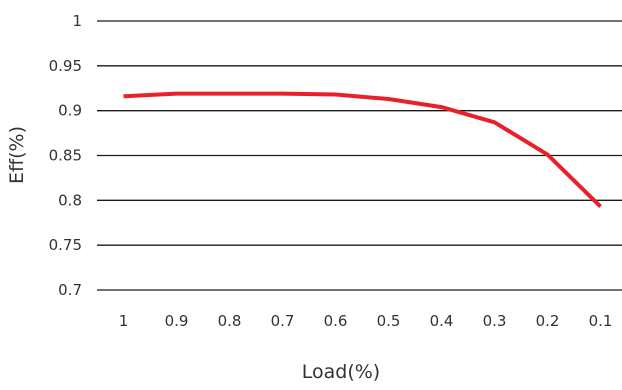  I want to click on y-tick-label: 0.95, so click(65, 66).